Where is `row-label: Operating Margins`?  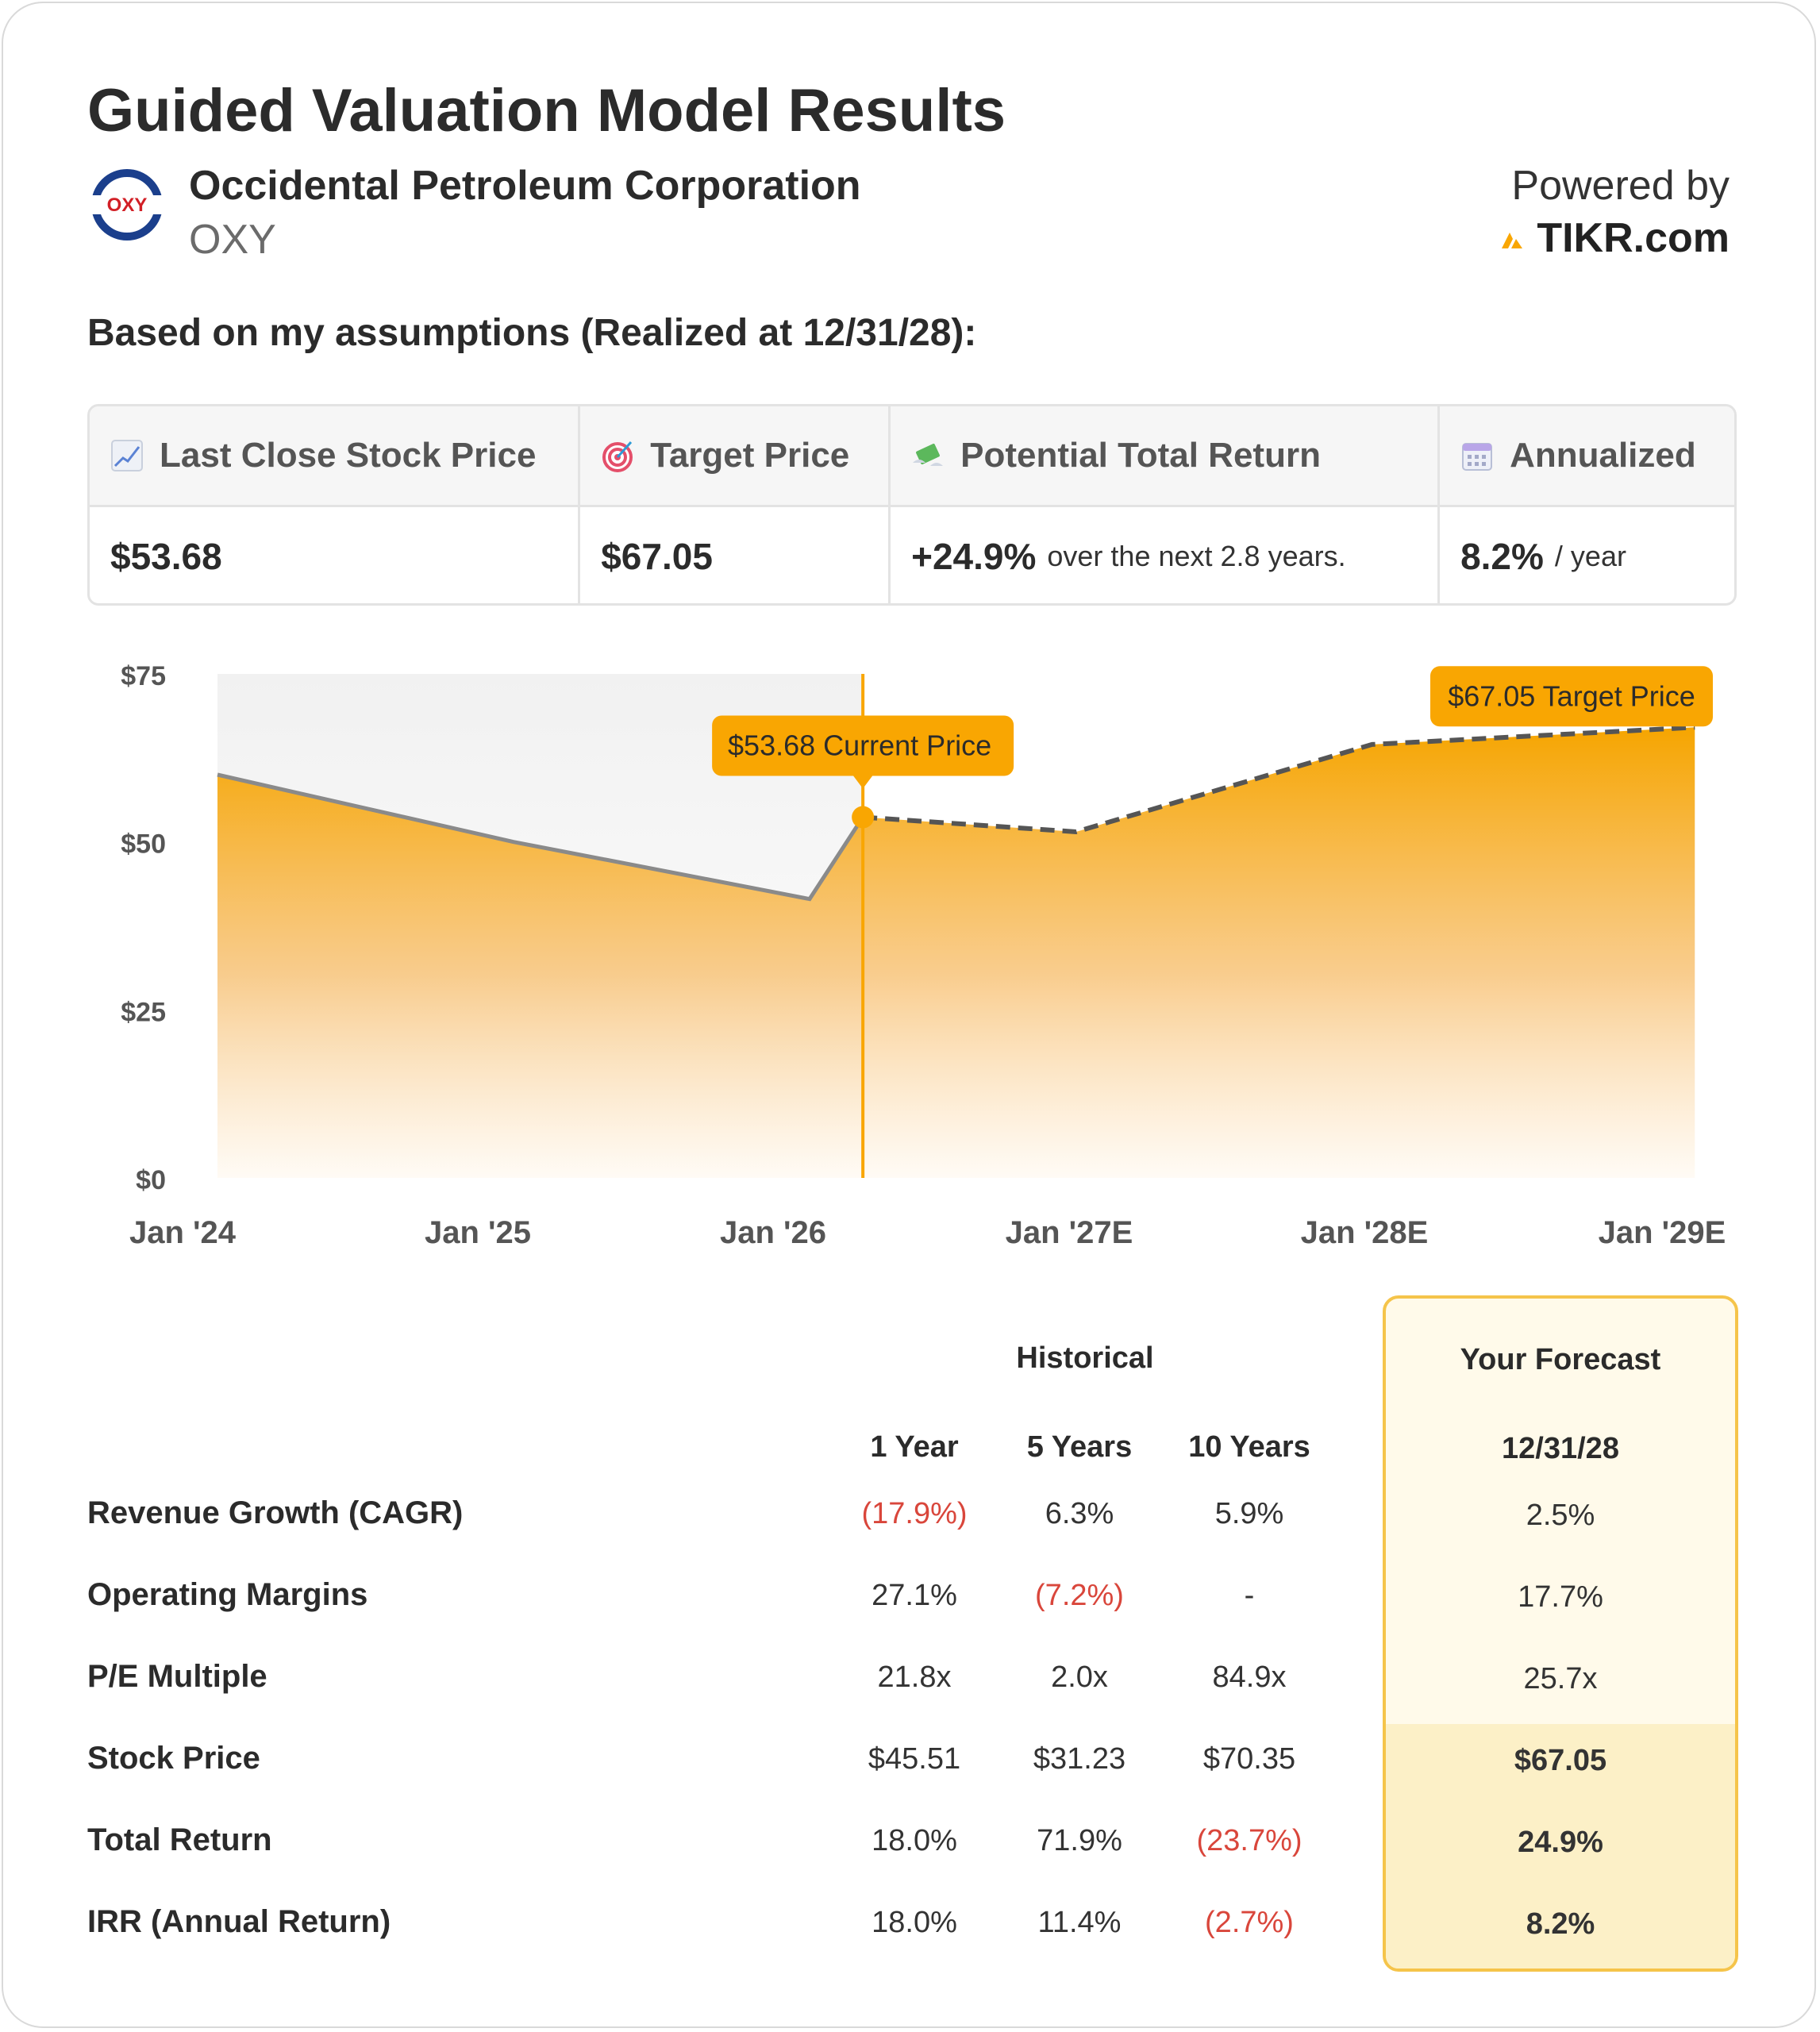 row-label: Operating Margins is located at coordinates (227, 1594).